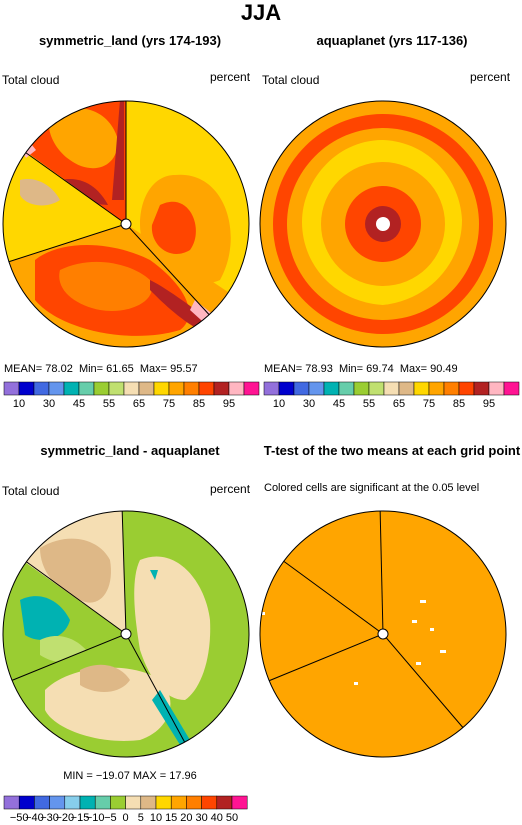 The height and width of the screenshot is (825, 522). I want to click on panel2-max: 90.49, so click(444, 369).